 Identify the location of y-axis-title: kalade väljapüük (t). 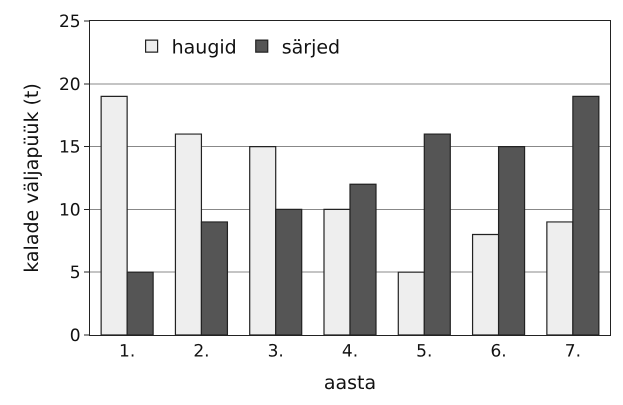
(31, 178).